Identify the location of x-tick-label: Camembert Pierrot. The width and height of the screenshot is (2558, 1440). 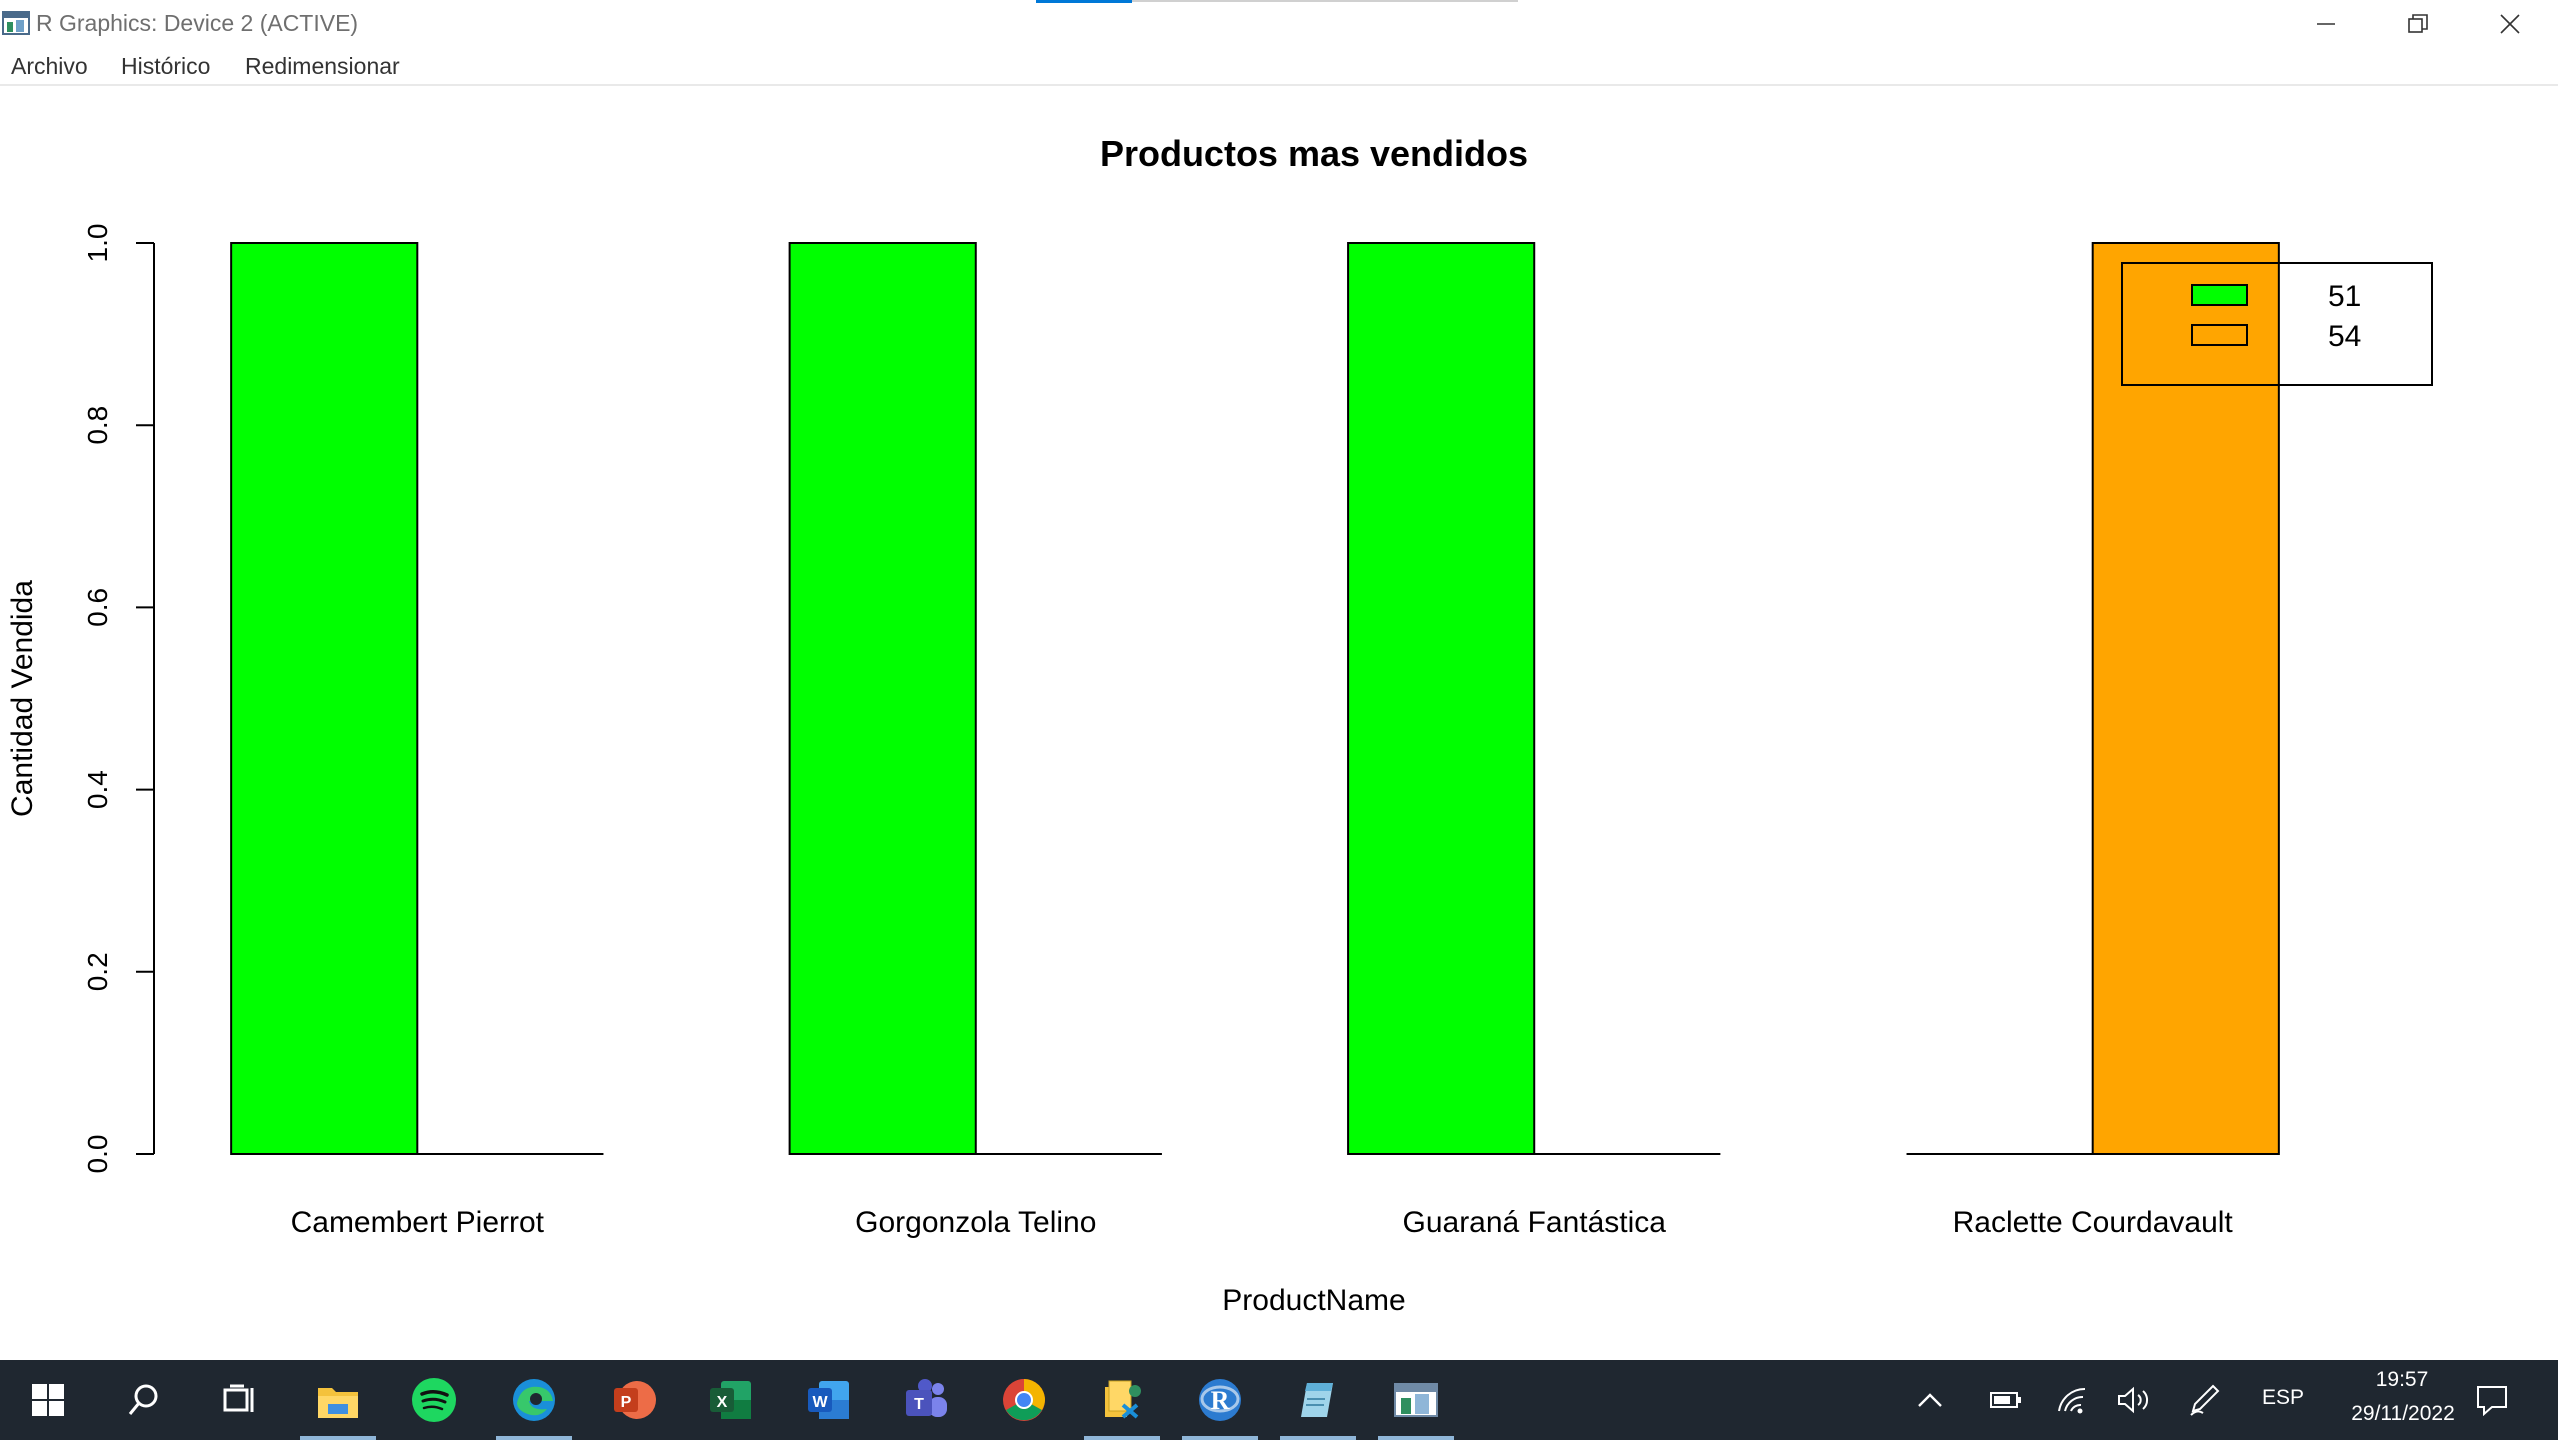
(418, 1222).